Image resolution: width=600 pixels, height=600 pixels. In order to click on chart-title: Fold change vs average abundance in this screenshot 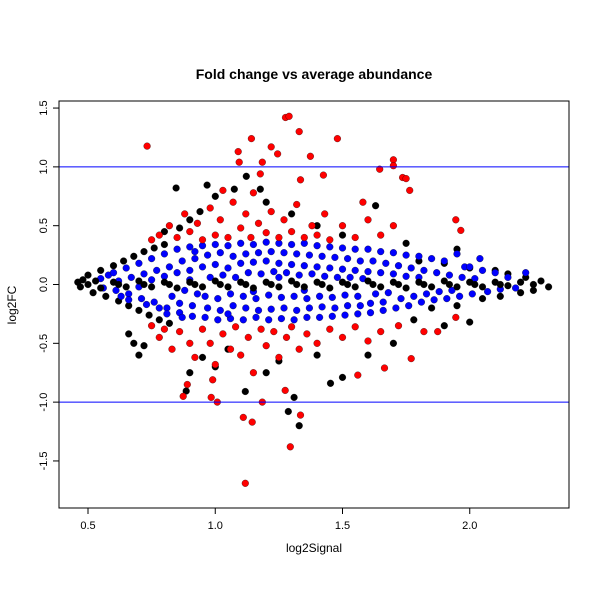, I will do `click(314, 74)`.